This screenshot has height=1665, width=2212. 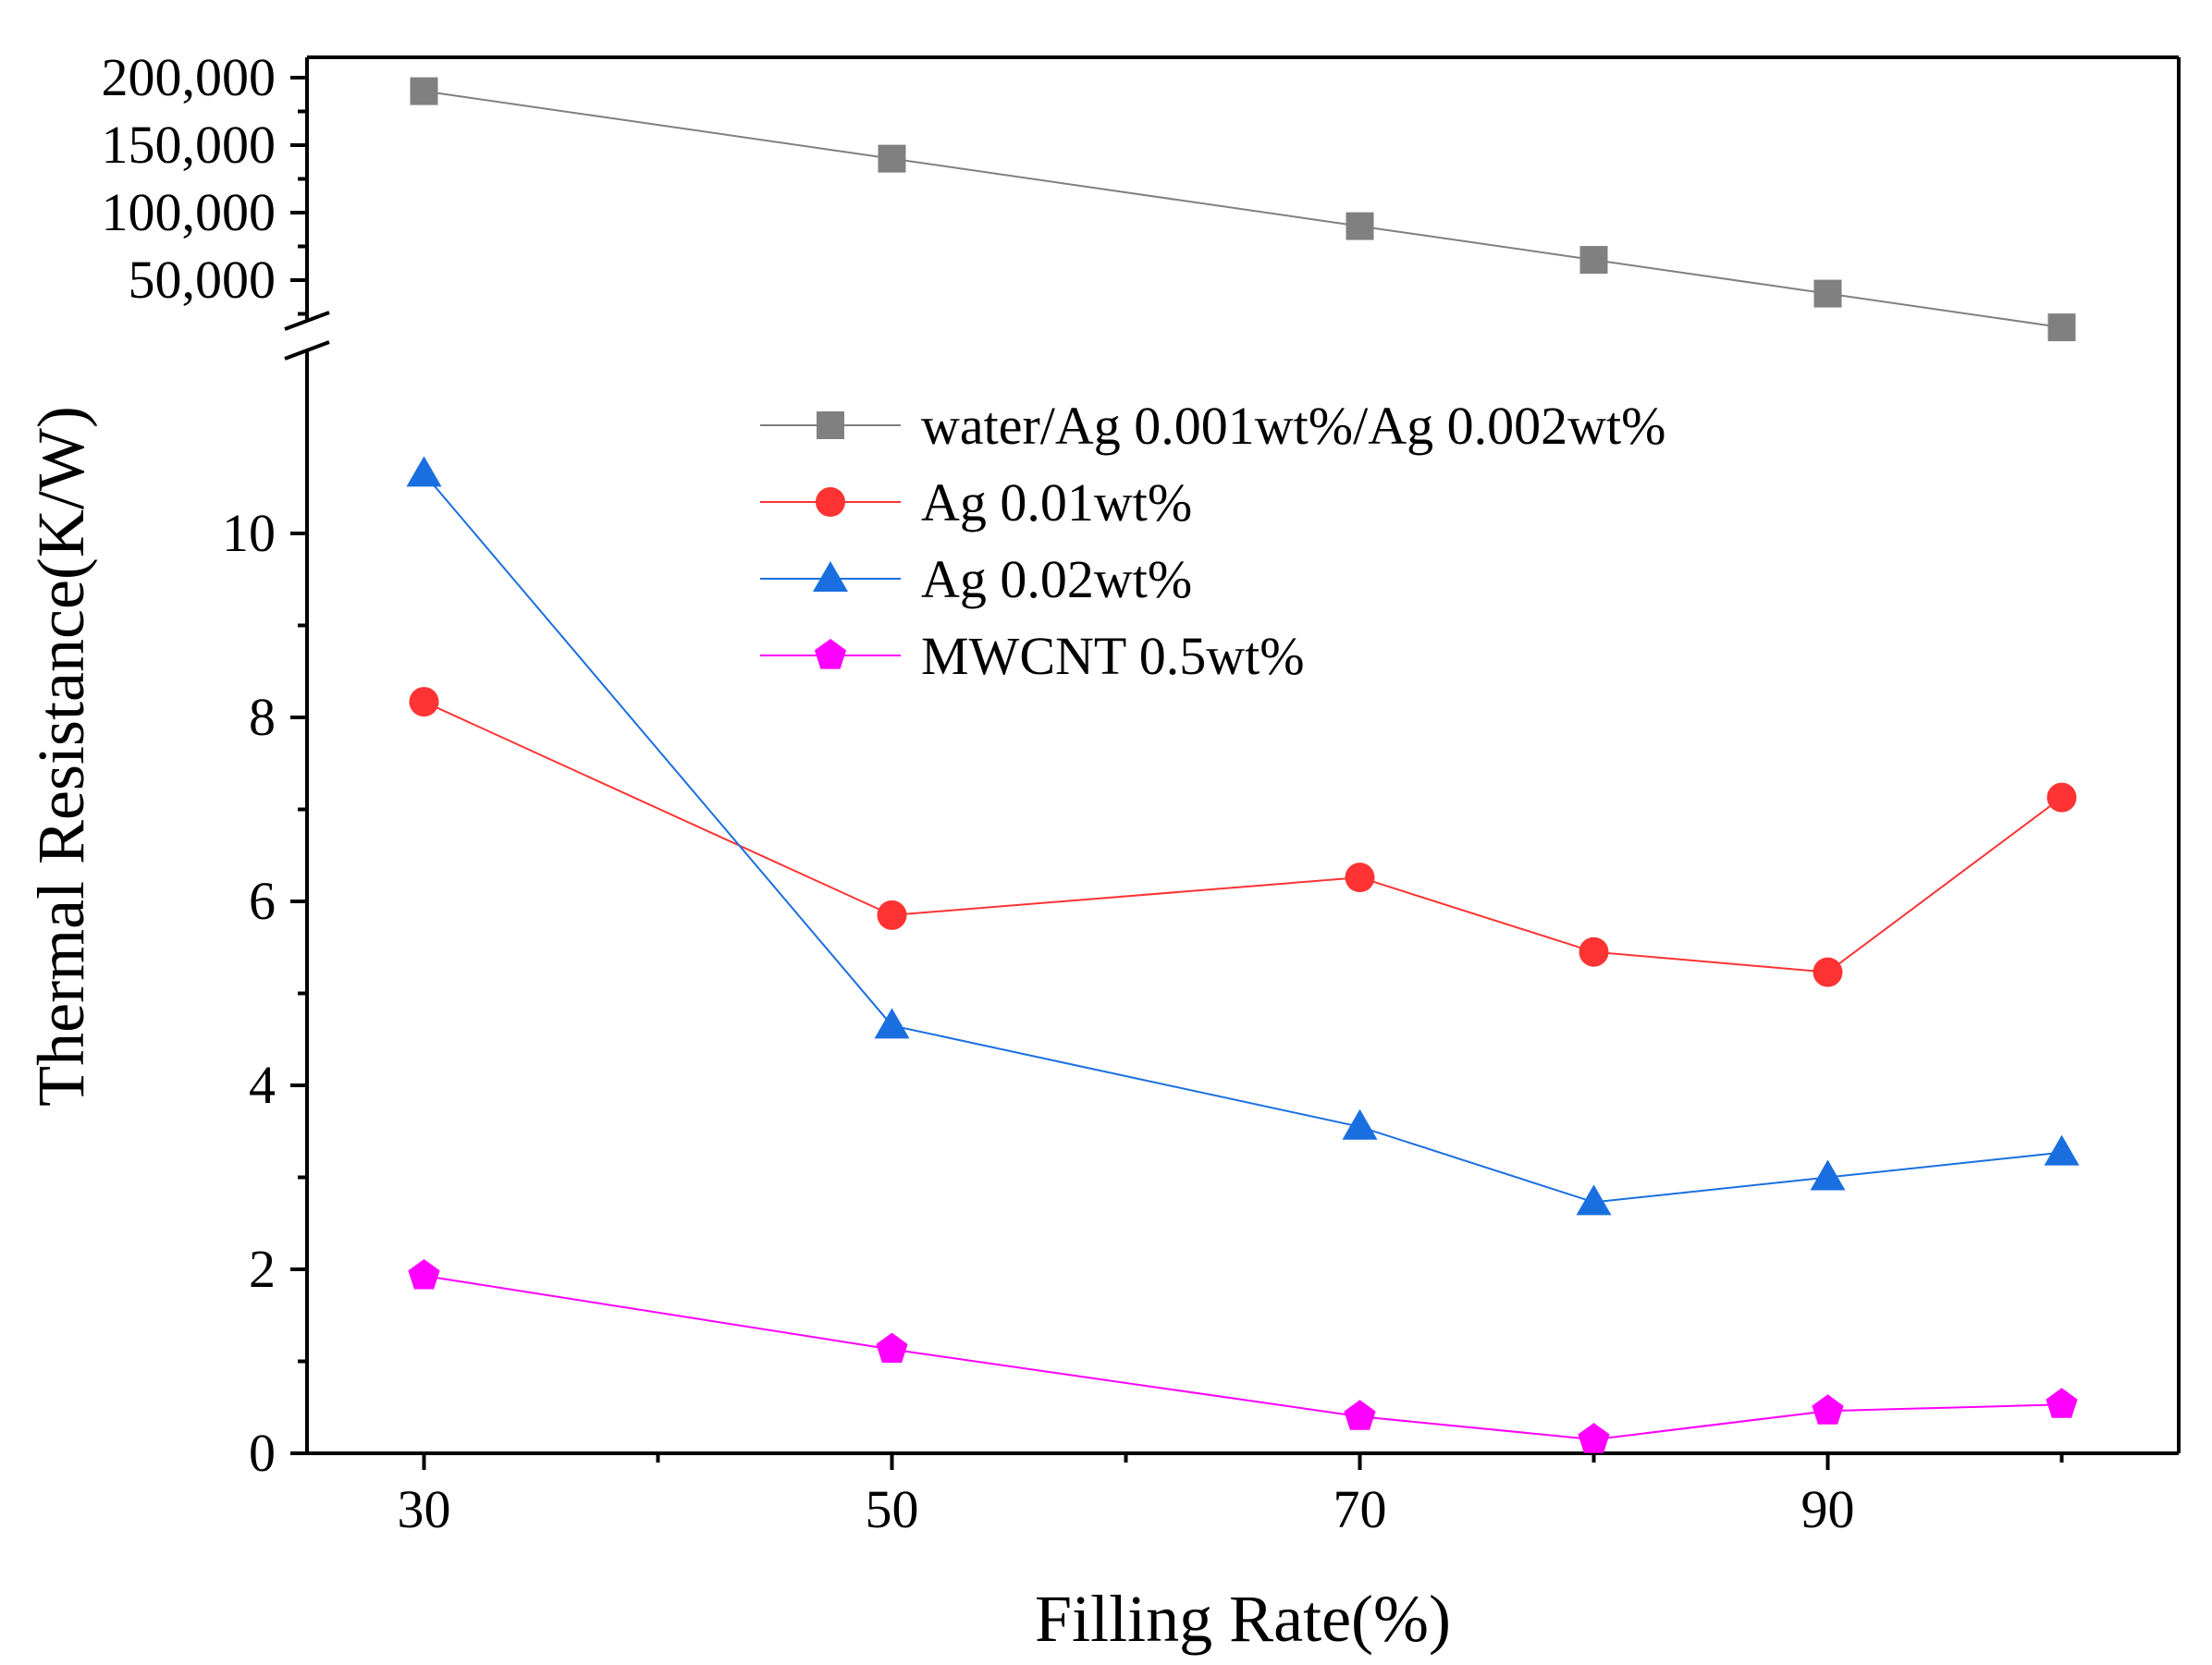 I want to click on legend-label: water/Ag 0.001wt%/Ag 0.002wt%, so click(x=1293, y=426).